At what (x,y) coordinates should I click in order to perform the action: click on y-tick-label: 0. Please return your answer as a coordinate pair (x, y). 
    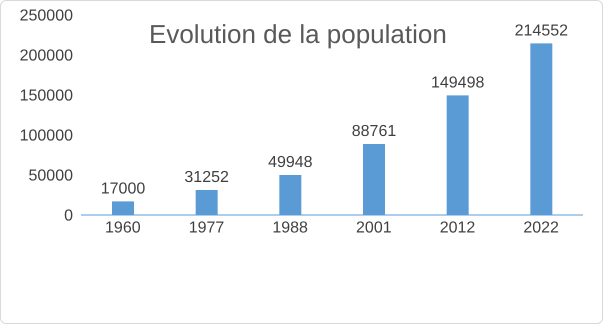
    Looking at the image, I should click on (69, 216).